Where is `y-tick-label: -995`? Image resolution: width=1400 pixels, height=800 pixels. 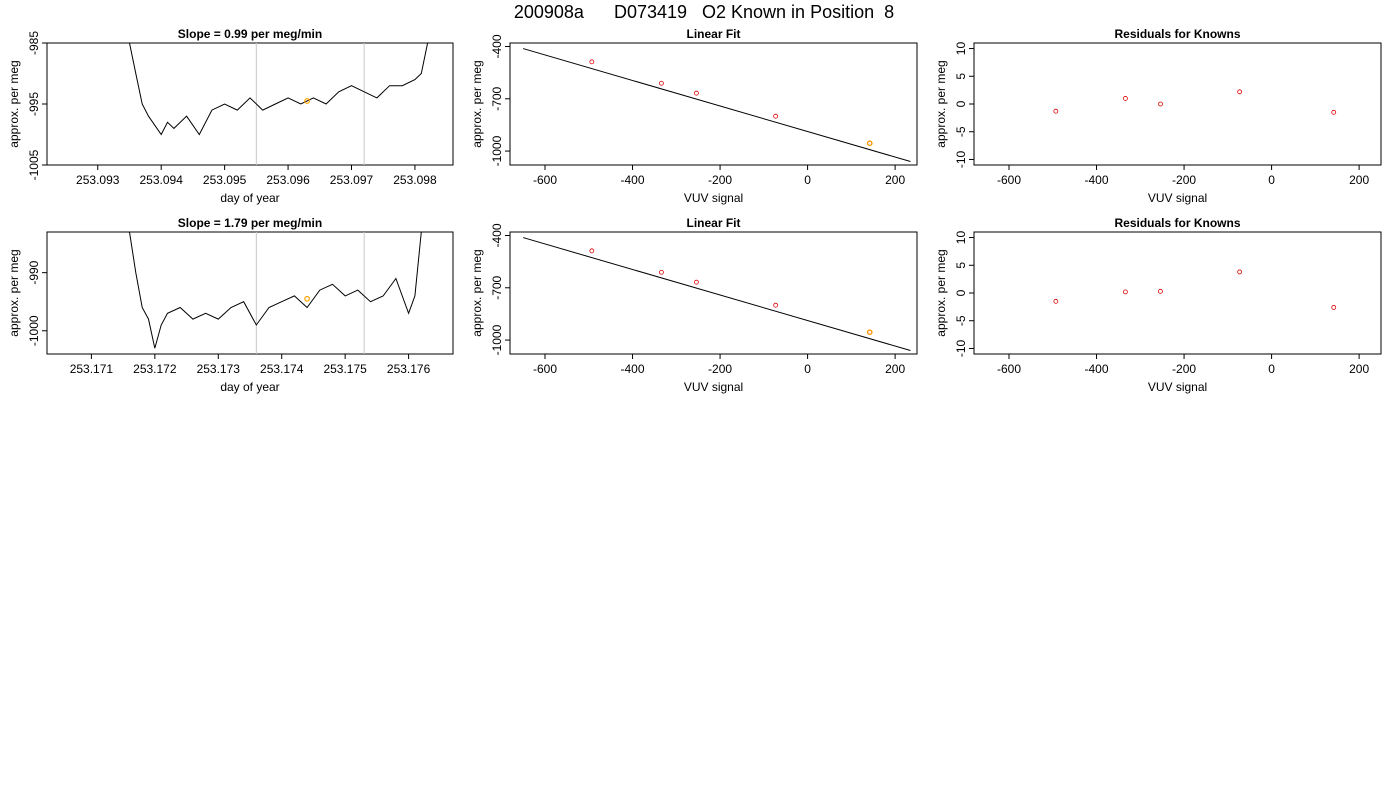
y-tick-label: -995 is located at coordinates (34, 104).